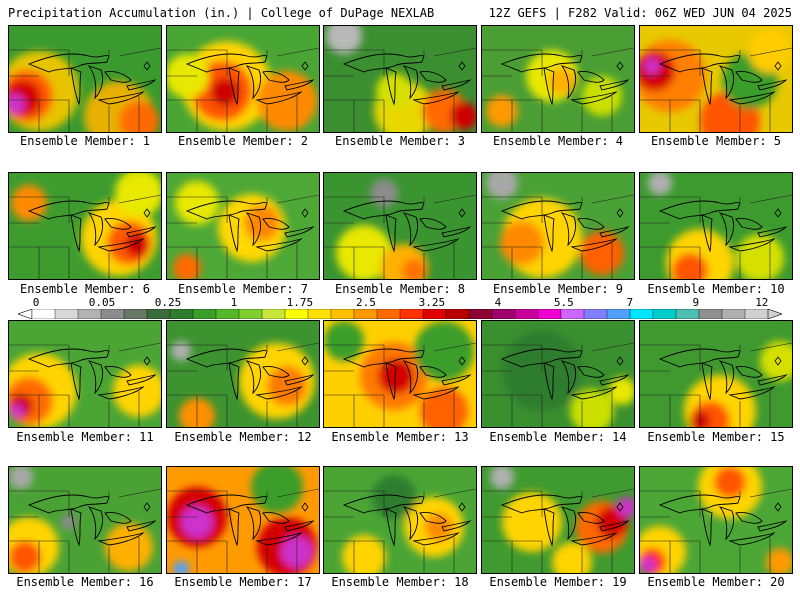  I want to click on colorbar-tick-label: 1.75, so click(300, 302).